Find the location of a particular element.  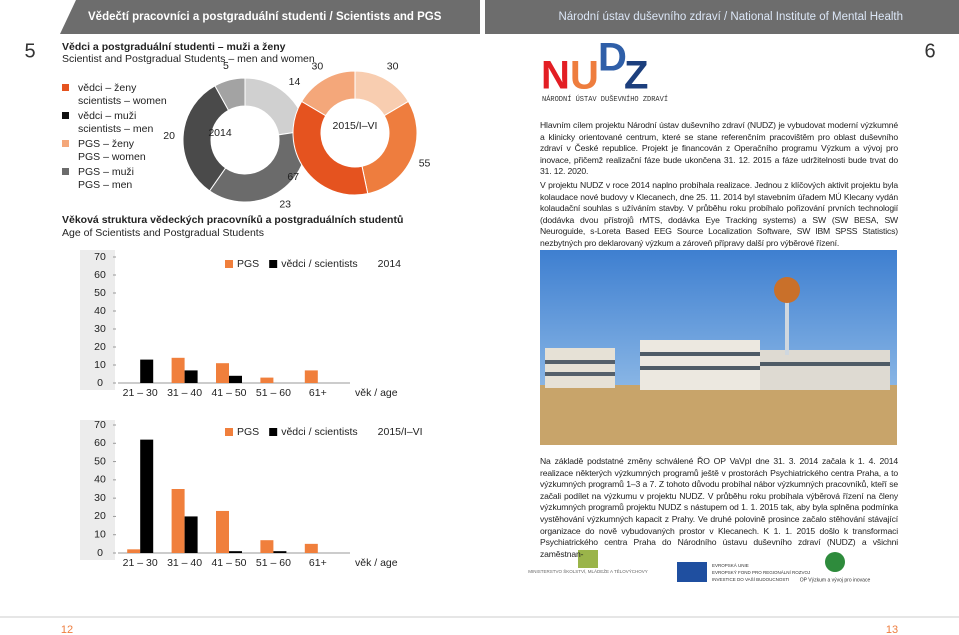

sponsor-text: OP Výzkum a vývoj pro inovace is located at coordinates (835, 580).